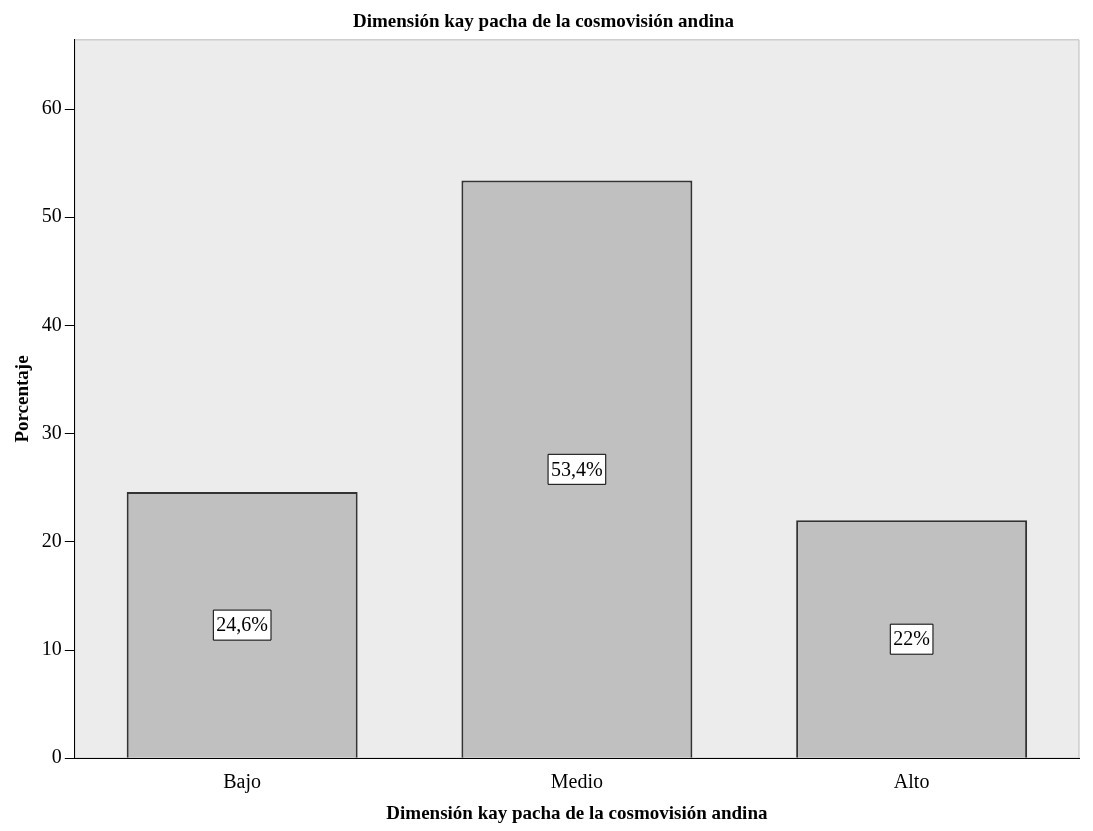  I want to click on x-tick-label: Medio, so click(577, 781).